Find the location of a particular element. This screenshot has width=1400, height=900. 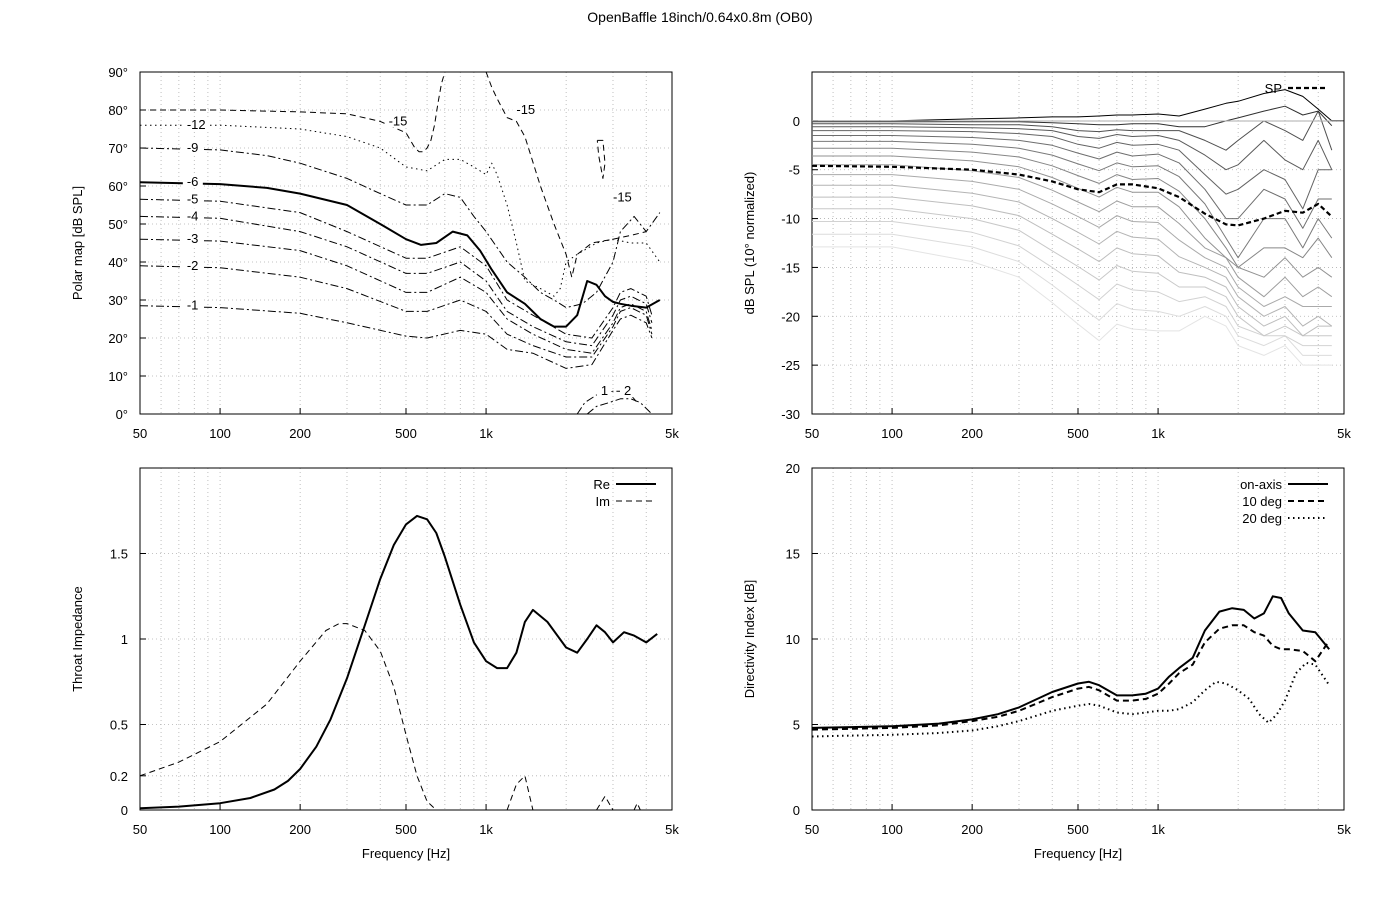

y-tick-label: 80° is located at coordinates (118, 110).